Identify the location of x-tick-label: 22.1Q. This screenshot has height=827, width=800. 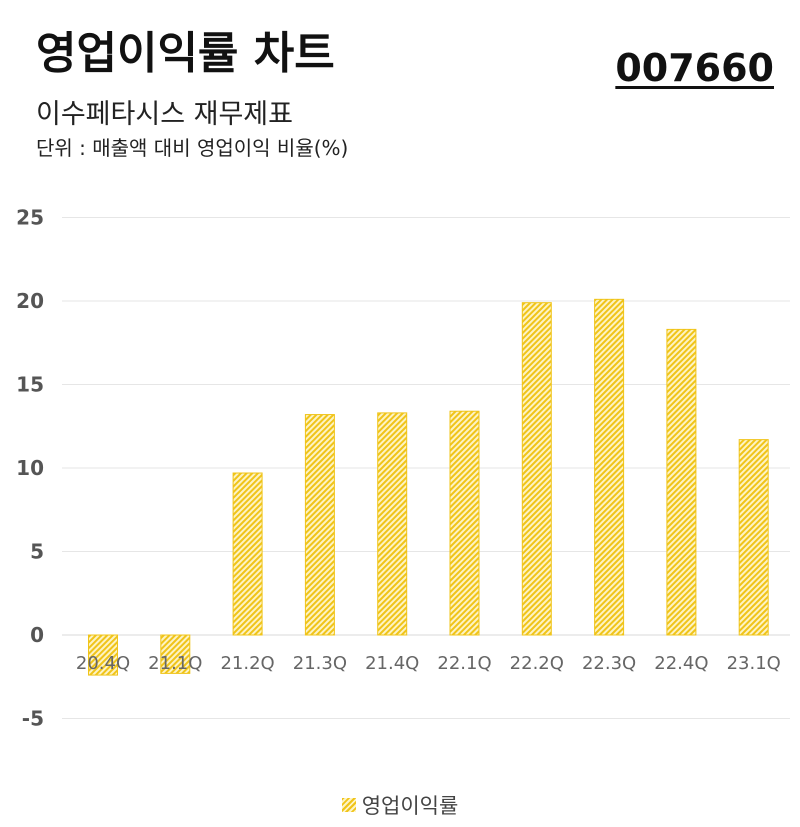
(464, 663).